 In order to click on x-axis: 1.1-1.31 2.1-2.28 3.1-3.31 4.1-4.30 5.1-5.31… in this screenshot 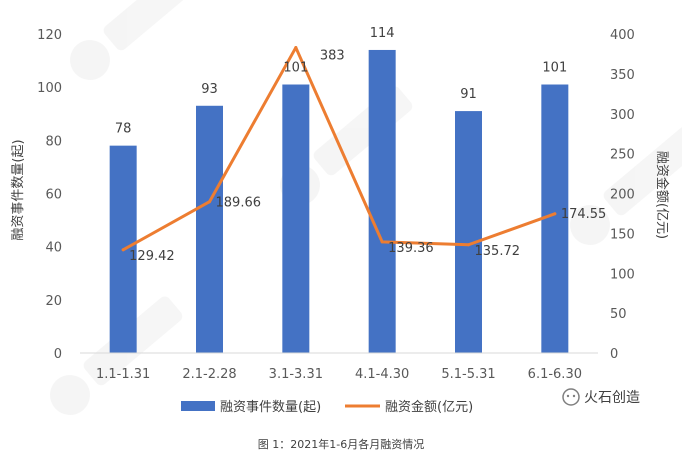, I will do `click(339, 367)`.